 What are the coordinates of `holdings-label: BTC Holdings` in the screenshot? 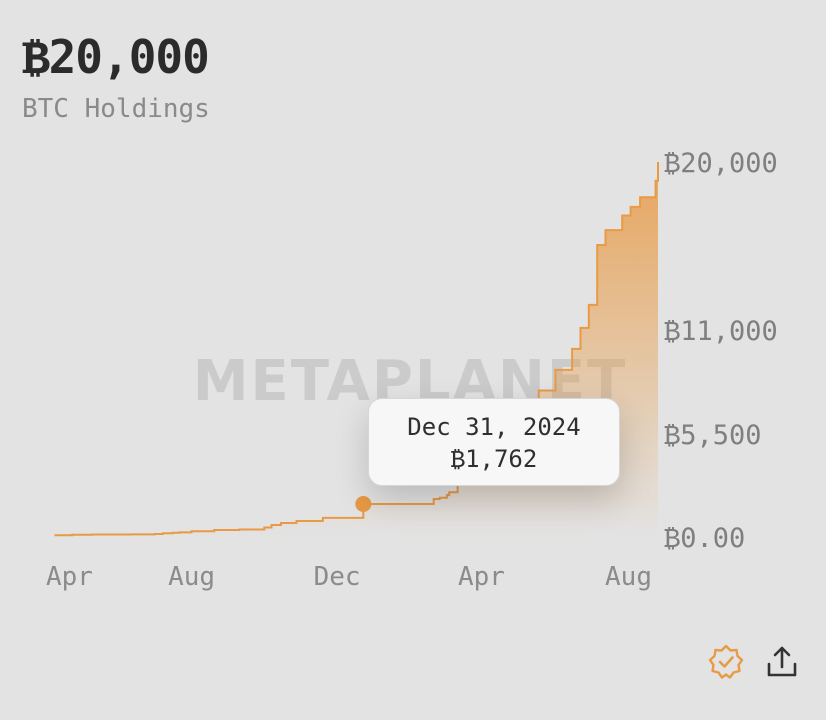 It's located at (116, 109).